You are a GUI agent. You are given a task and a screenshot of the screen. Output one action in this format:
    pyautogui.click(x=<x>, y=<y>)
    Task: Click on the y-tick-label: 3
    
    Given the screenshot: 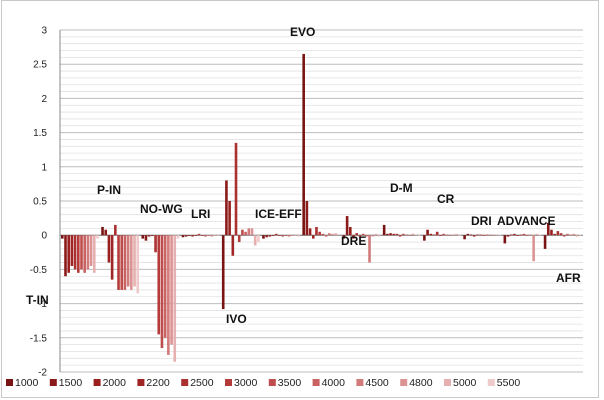 What is the action you would take?
    pyautogui.click(x=44, y=31)
    